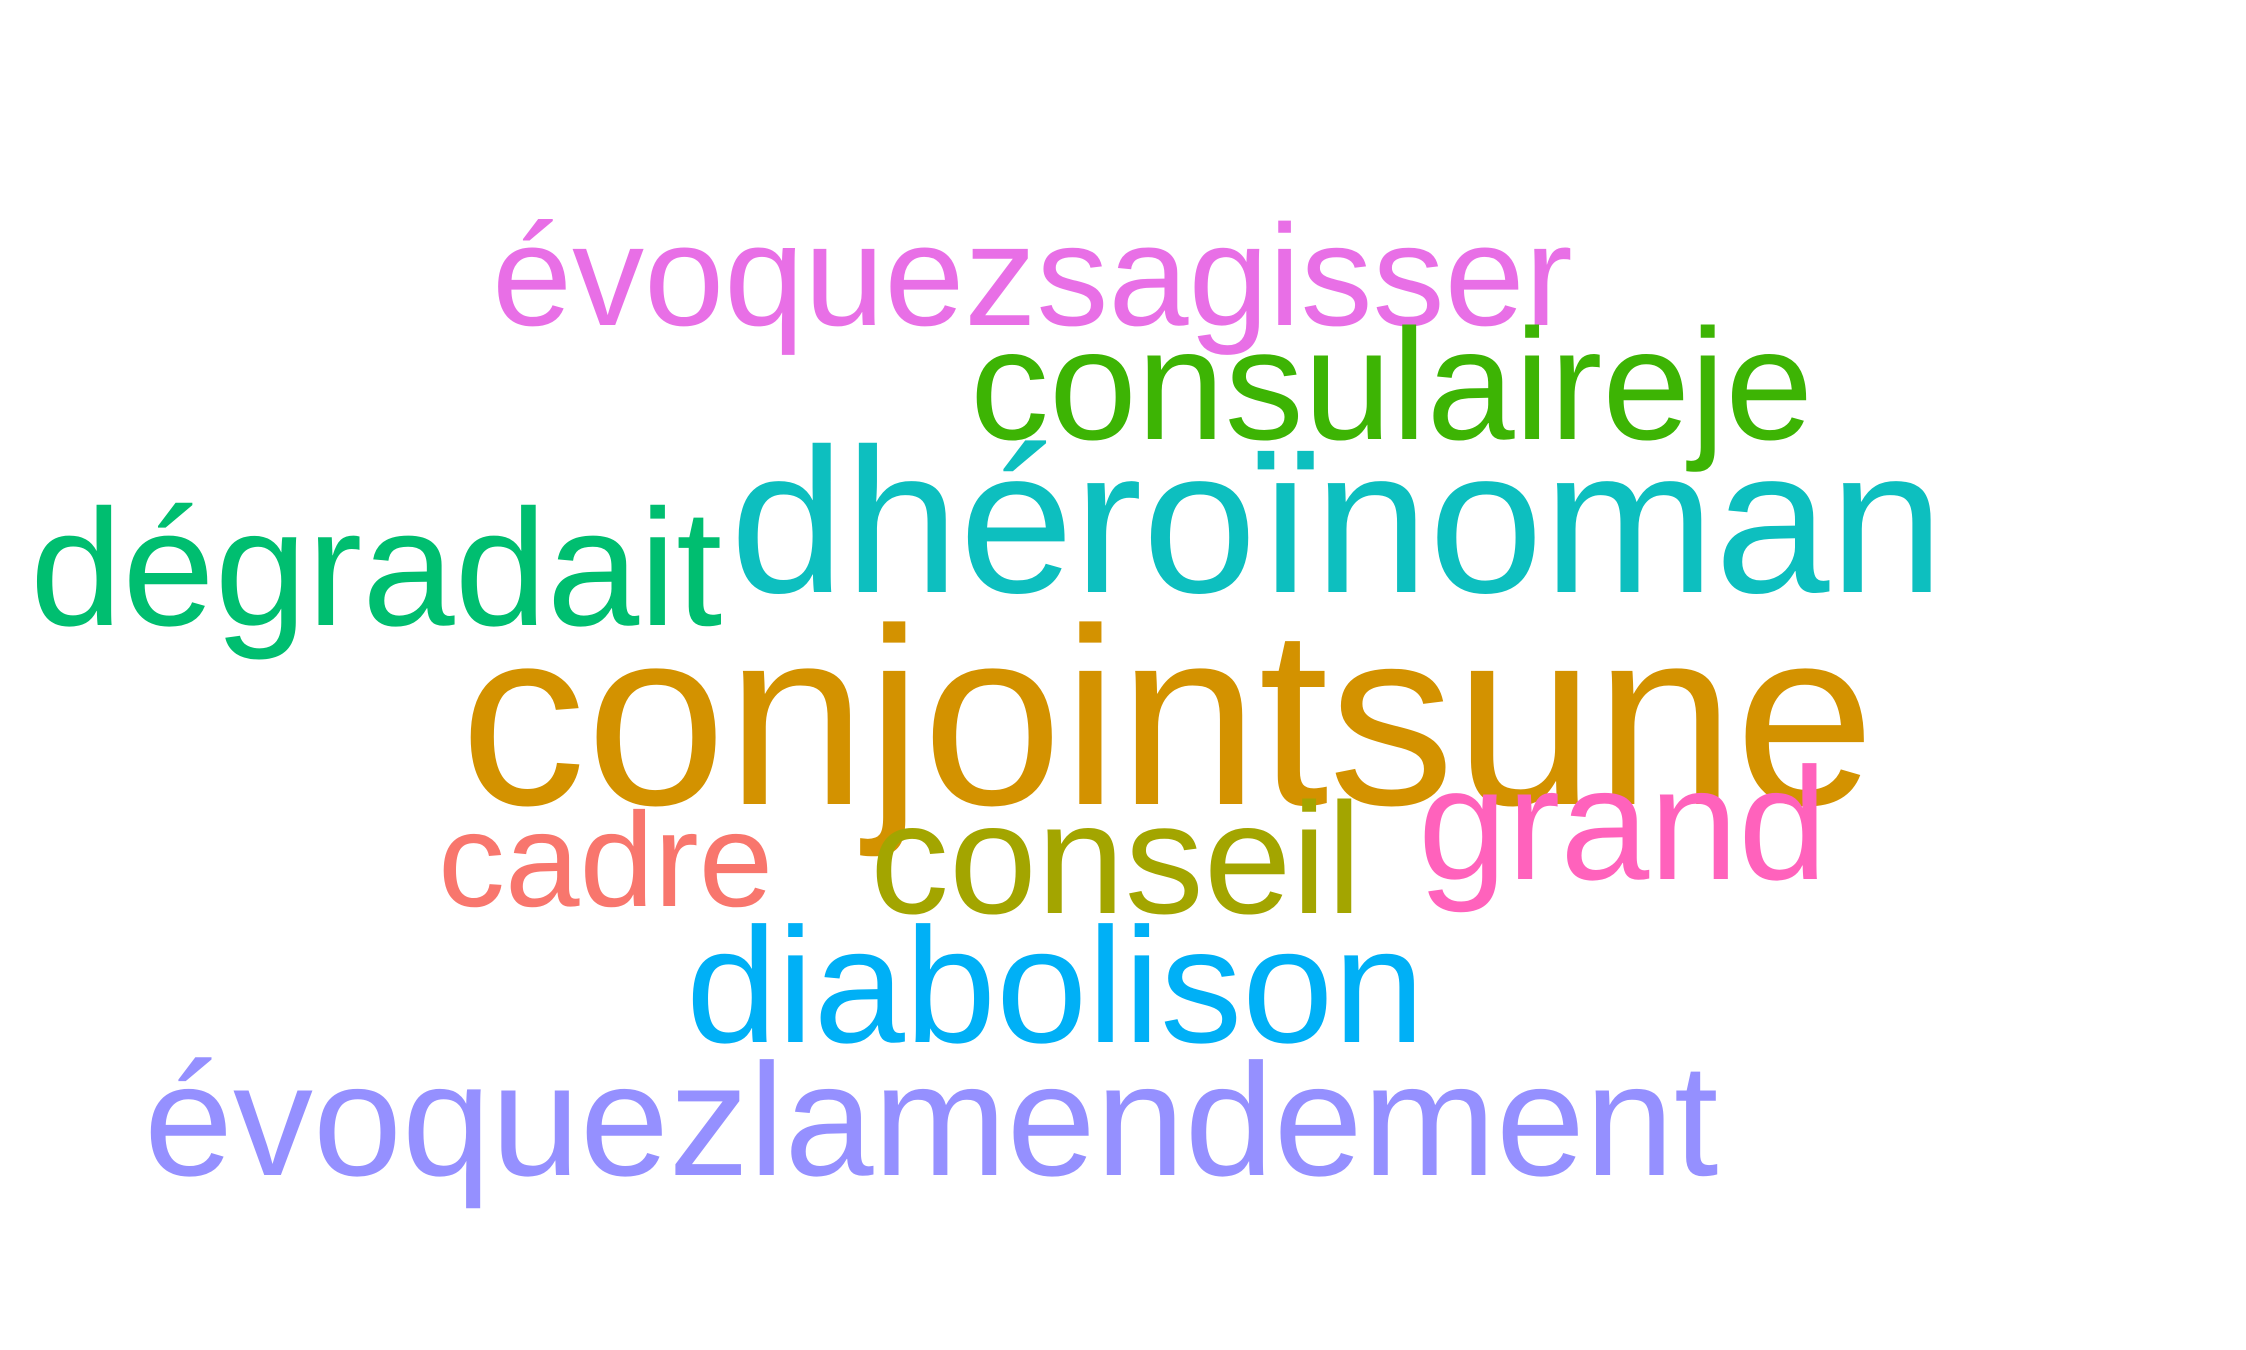  Describe the element at coordinates (931, 1119) in the screenshot. I see `word-evoquezlamendement: évoquezlamendement` at that location.